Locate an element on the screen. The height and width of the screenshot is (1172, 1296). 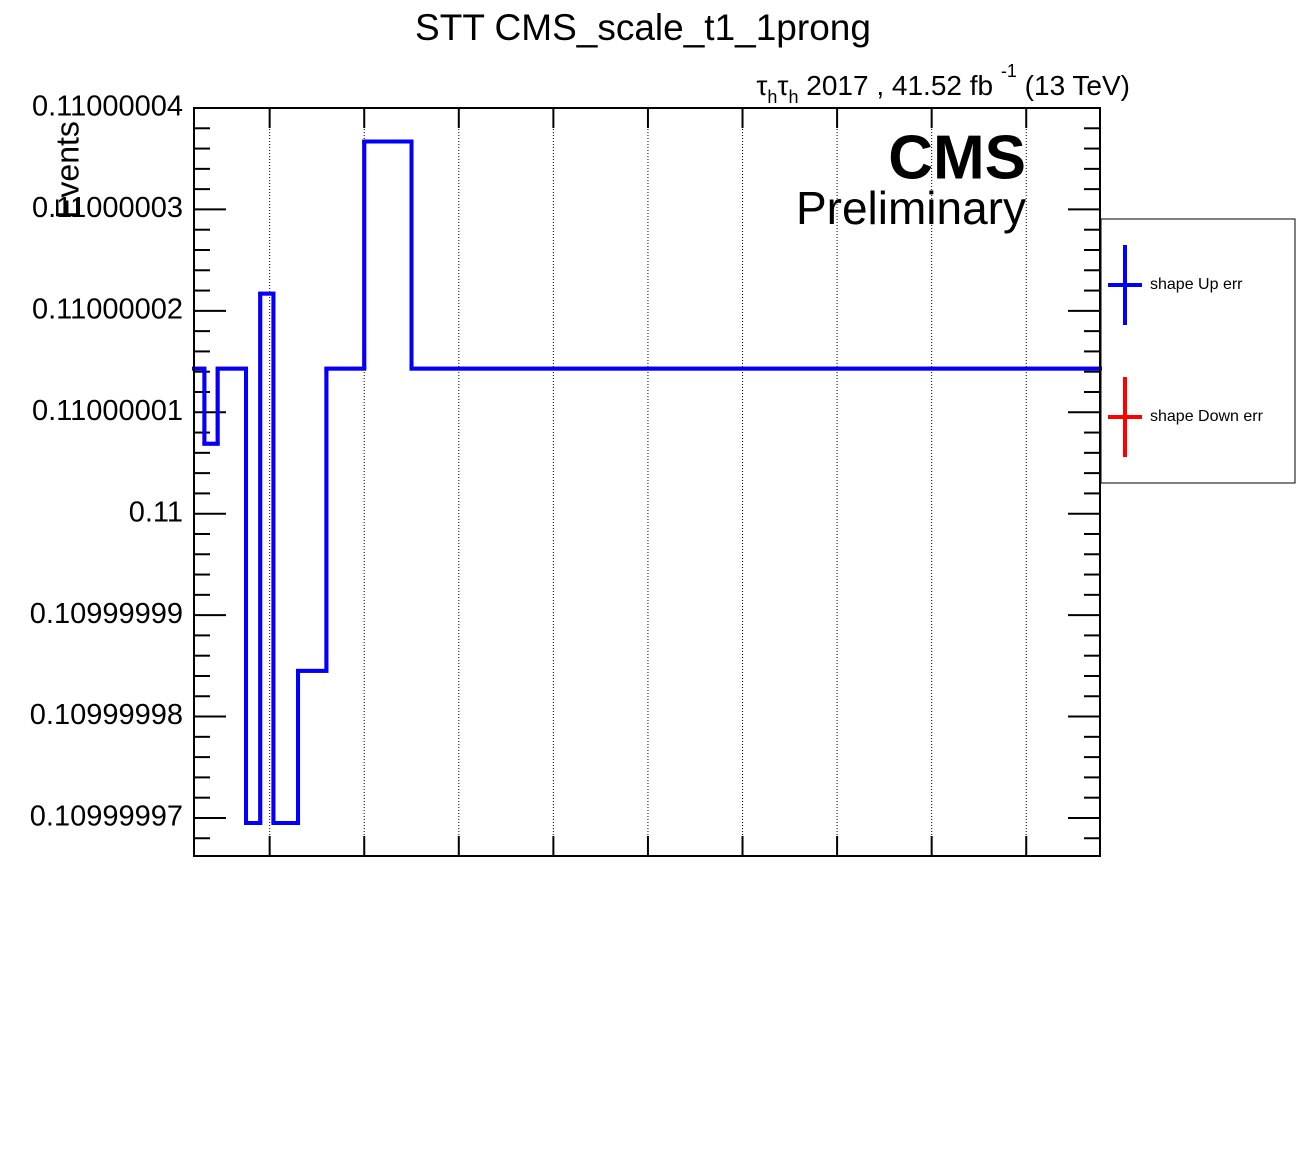
cms-sublabel: Preliminary is located at coordinates (911, 208).